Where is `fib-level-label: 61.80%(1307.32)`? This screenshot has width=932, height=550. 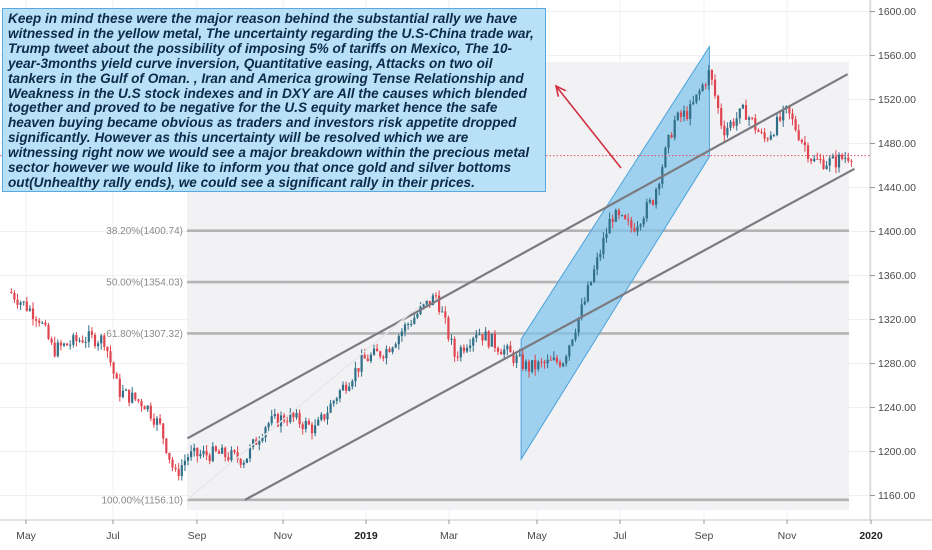 fib-level-label: 61.80%(1307.32) is located at coordinates (144, 334).